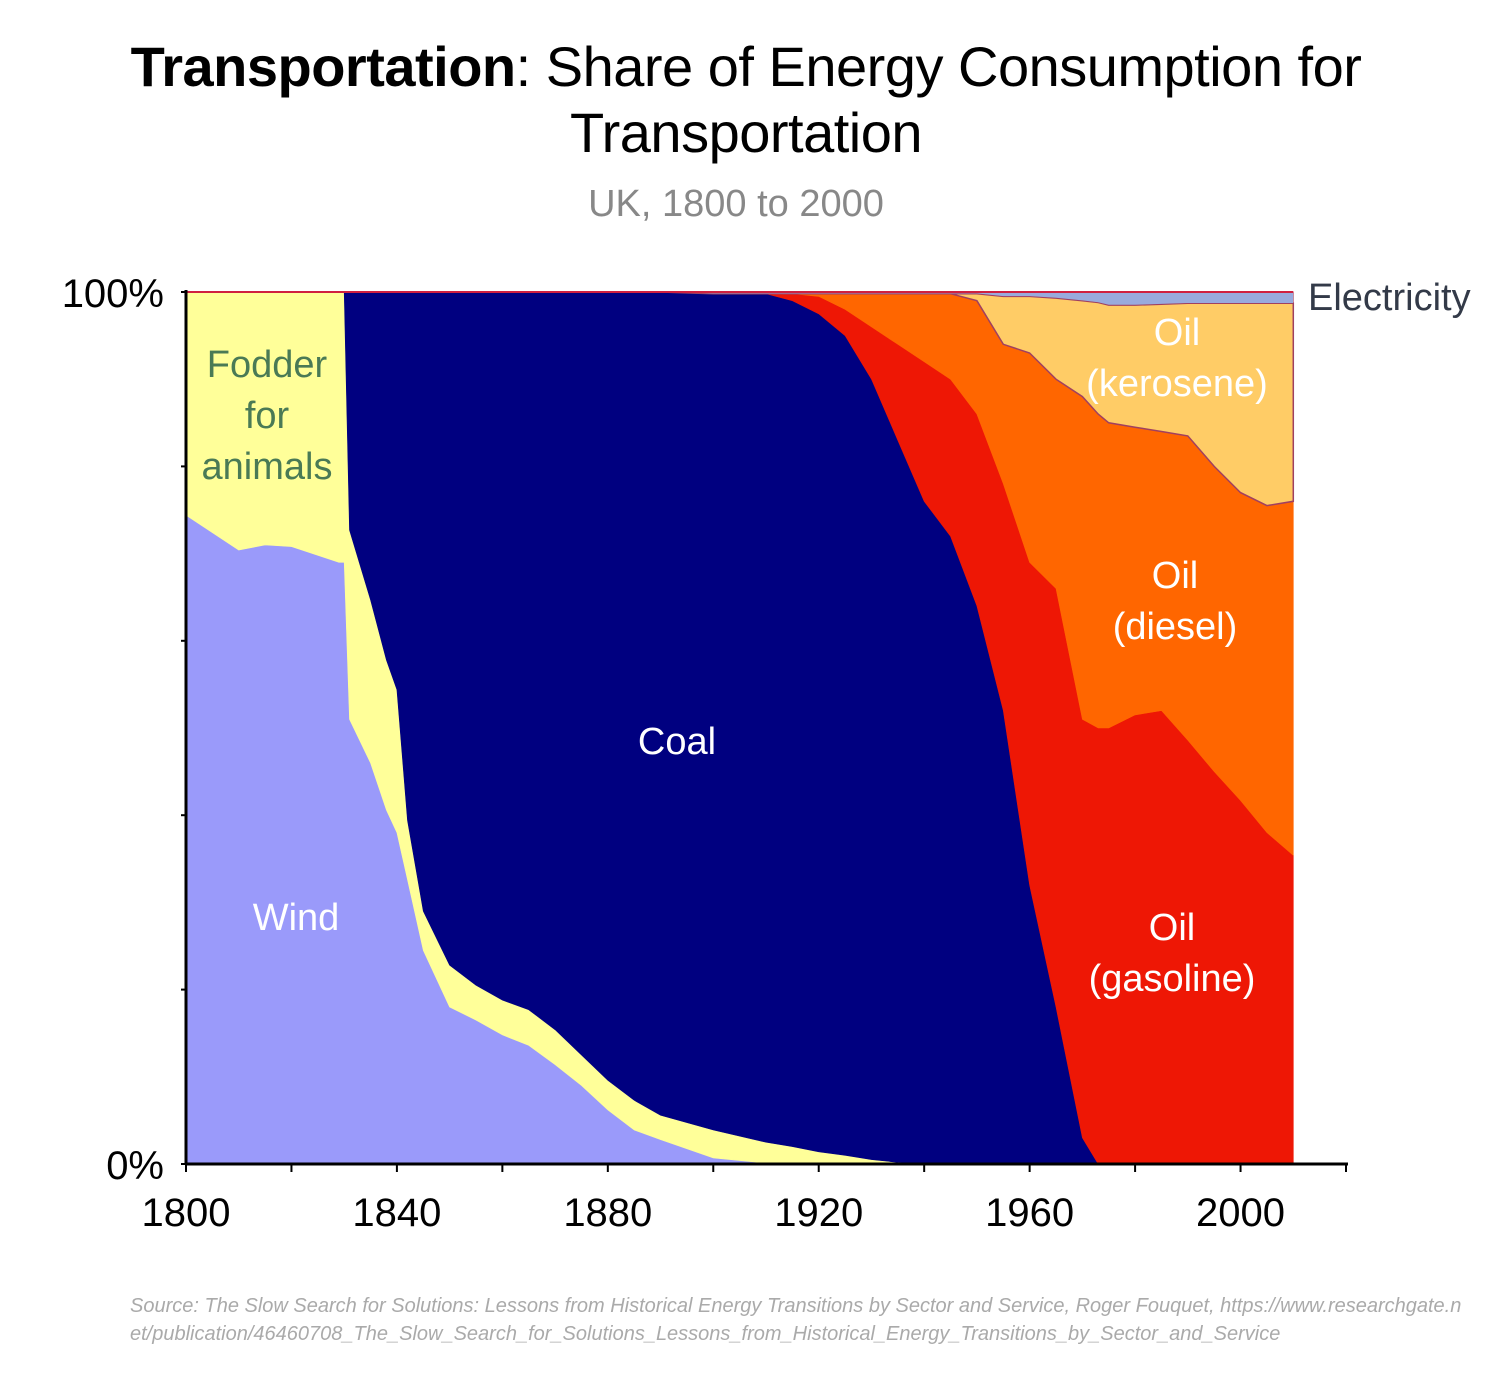 The width and height of the screenshot is (1492, 1384). What do you see at coordinates (1029, 1213) in the screenshot?
I see `x-tick-label: 1960` at bounding box center [1029, 1213].